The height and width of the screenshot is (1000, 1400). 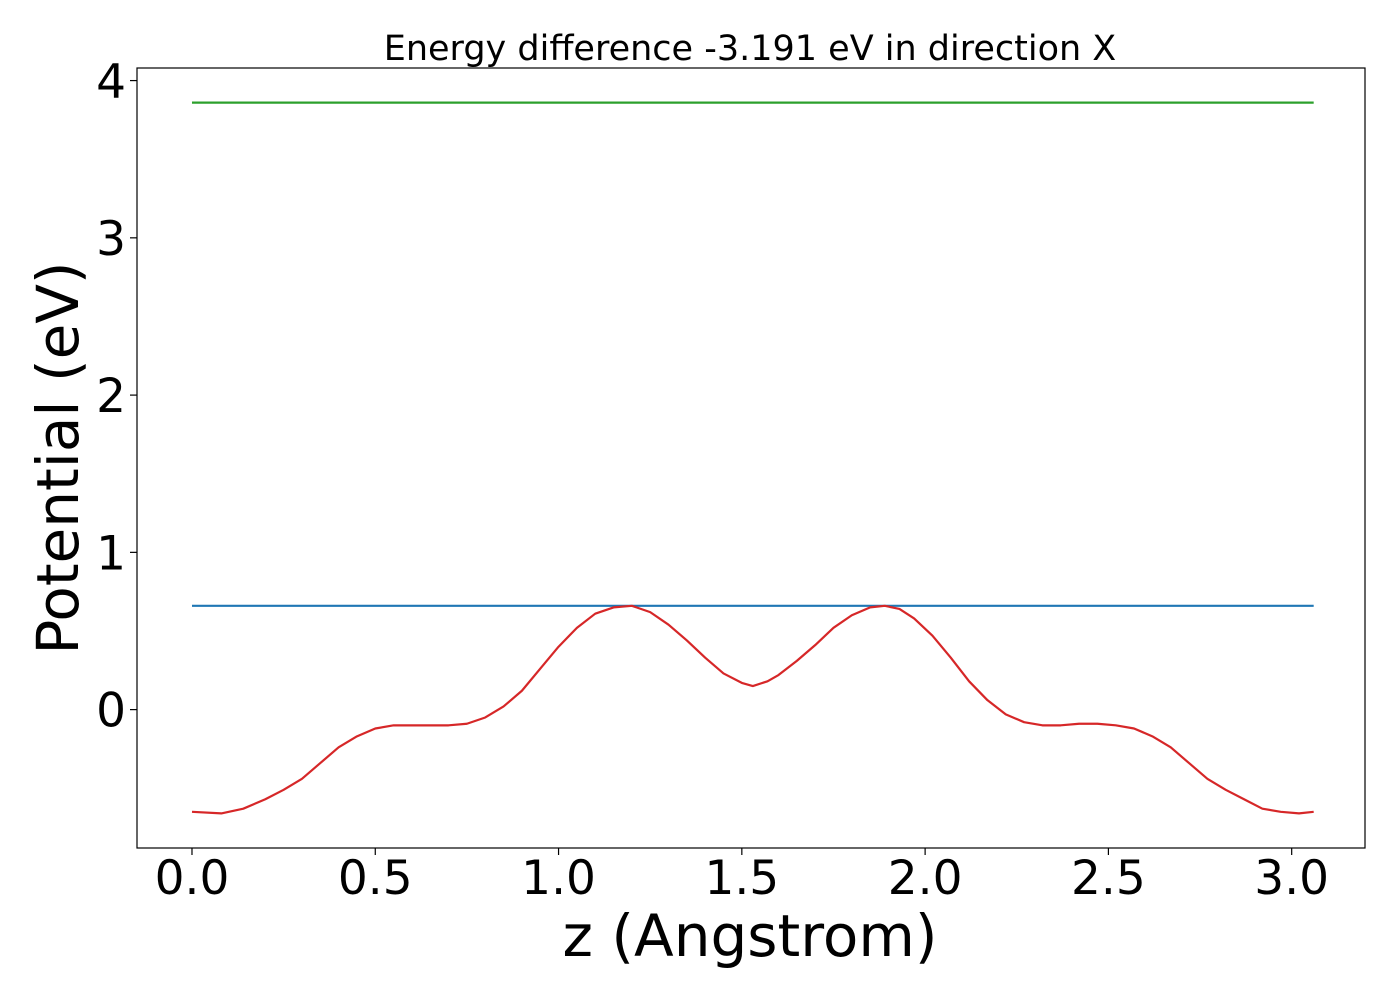 What do you see at coordinates (1291, 878) in the screenshot?
I see `x-tick-label: 3.0` at bounding box center [1291, 878].